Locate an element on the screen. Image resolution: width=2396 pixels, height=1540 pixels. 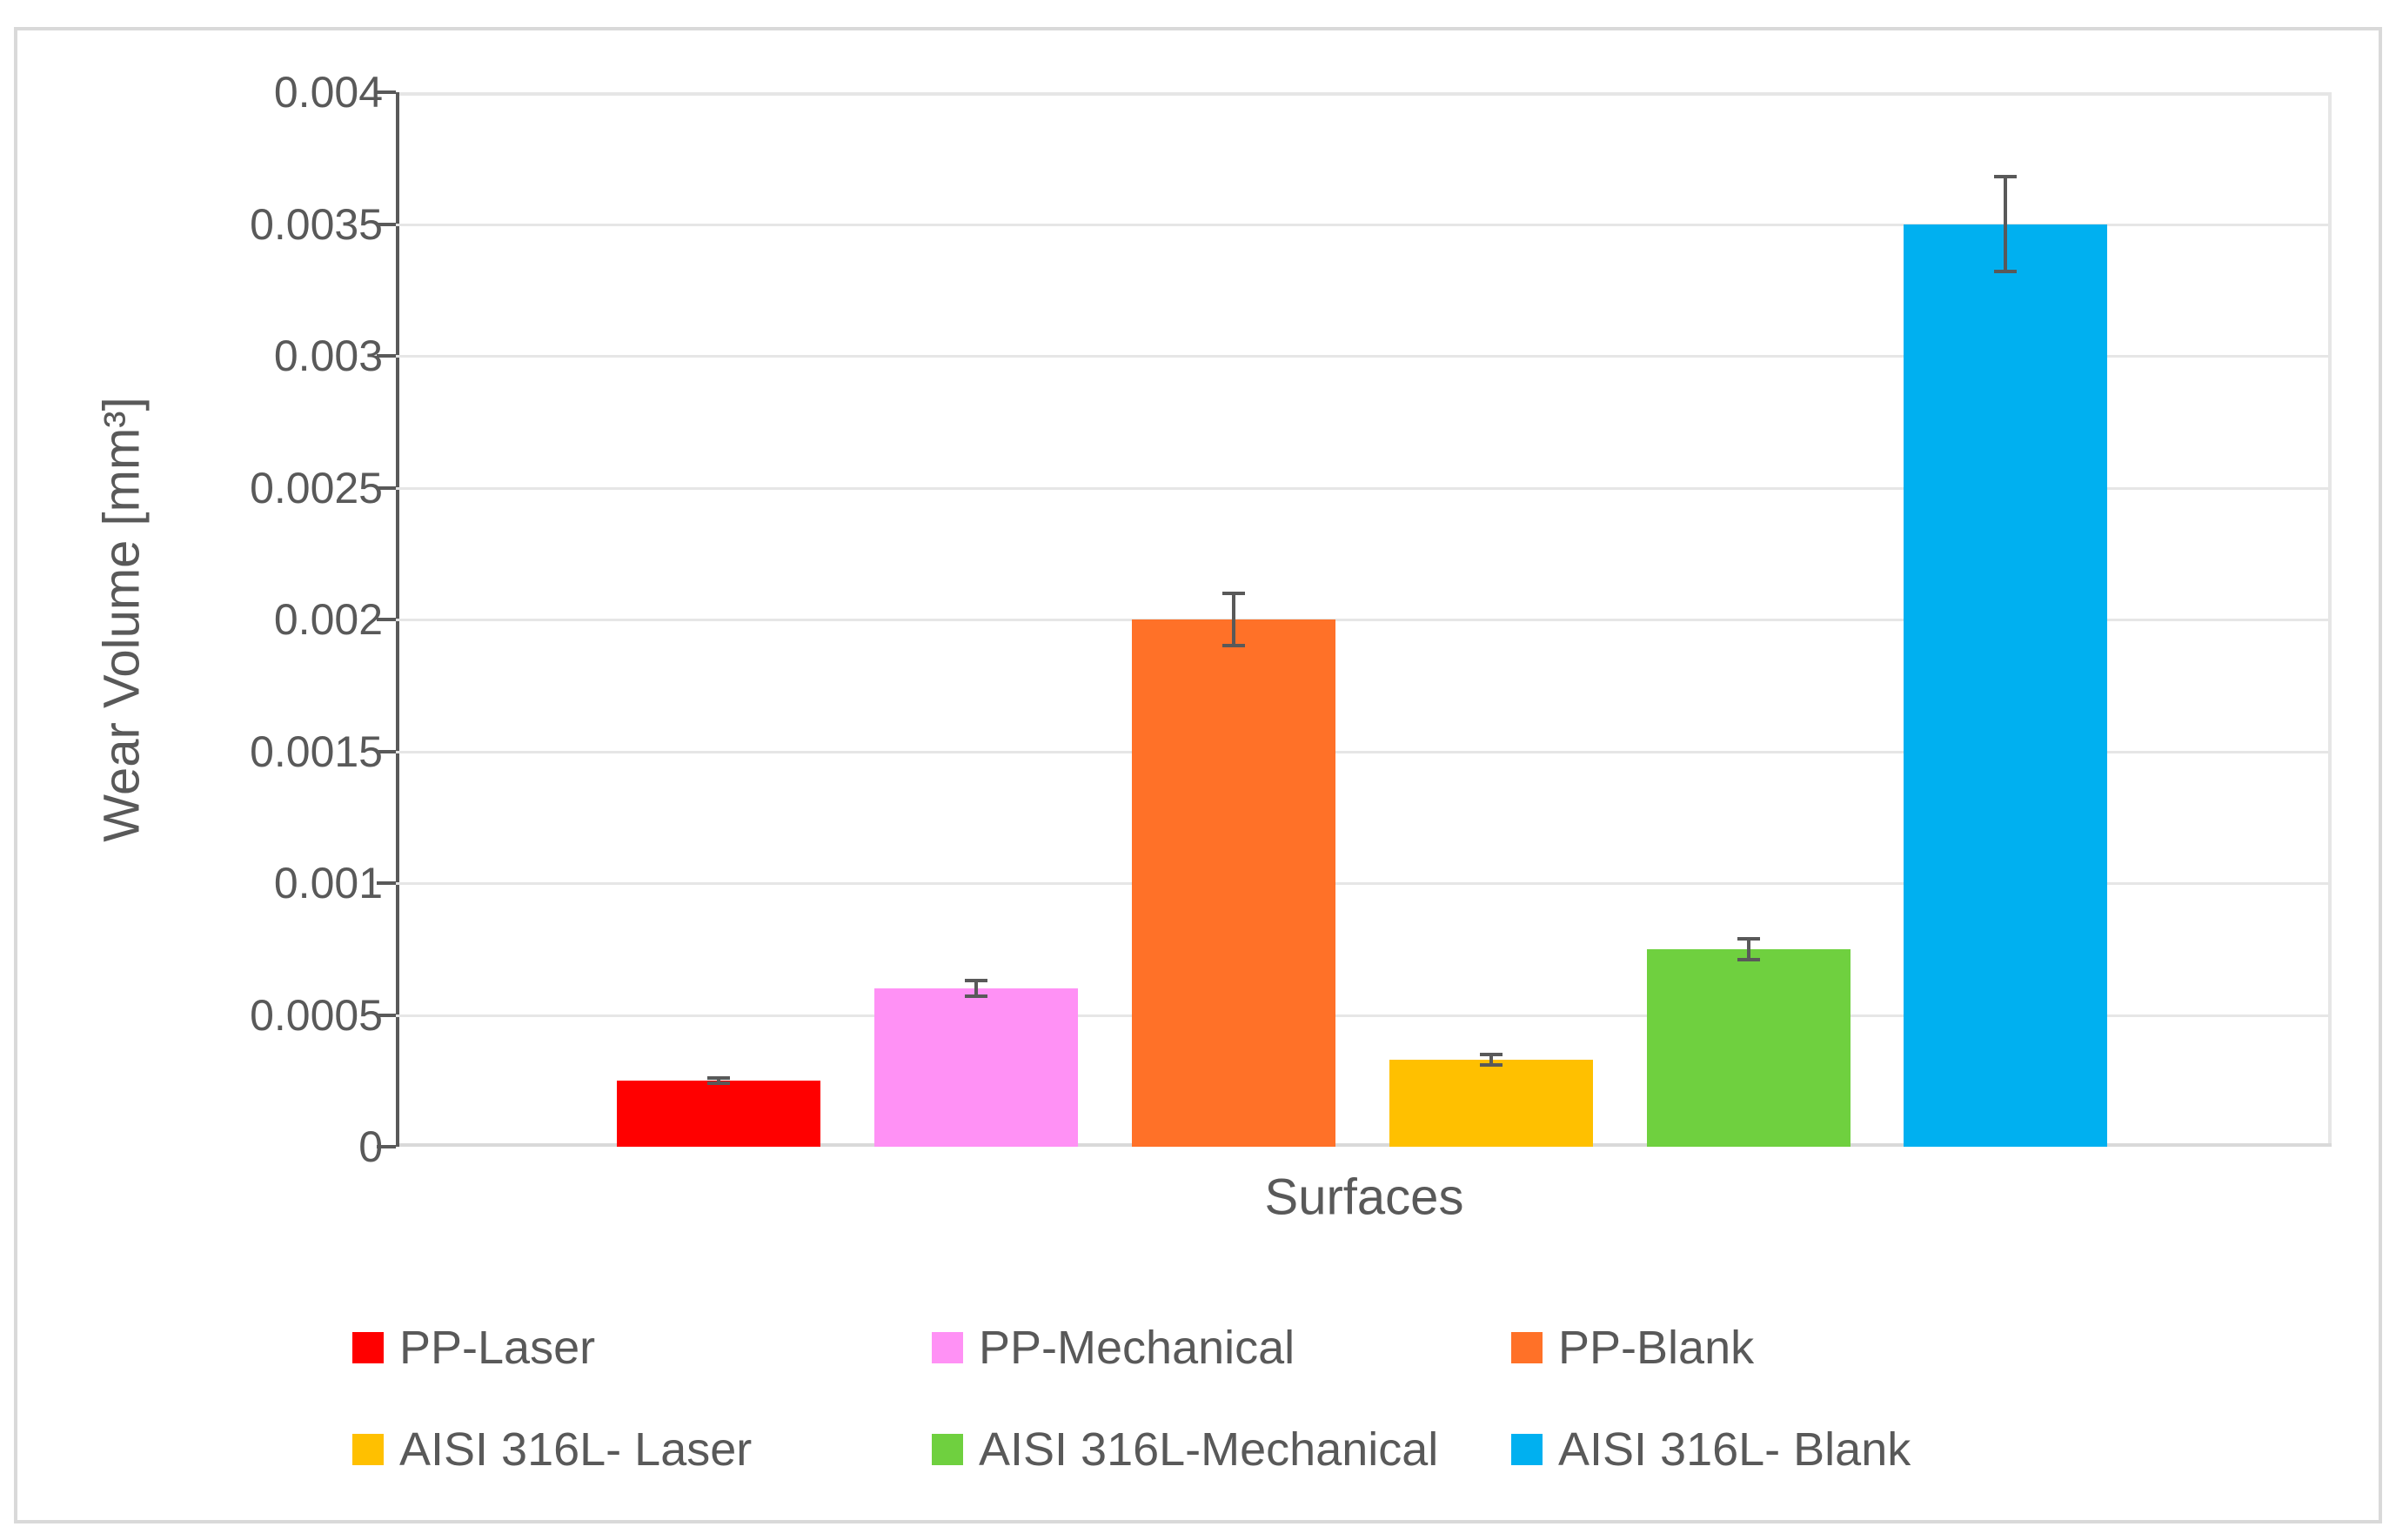
y-tick-label: 0.0035 is located at coordinates (317, 224).